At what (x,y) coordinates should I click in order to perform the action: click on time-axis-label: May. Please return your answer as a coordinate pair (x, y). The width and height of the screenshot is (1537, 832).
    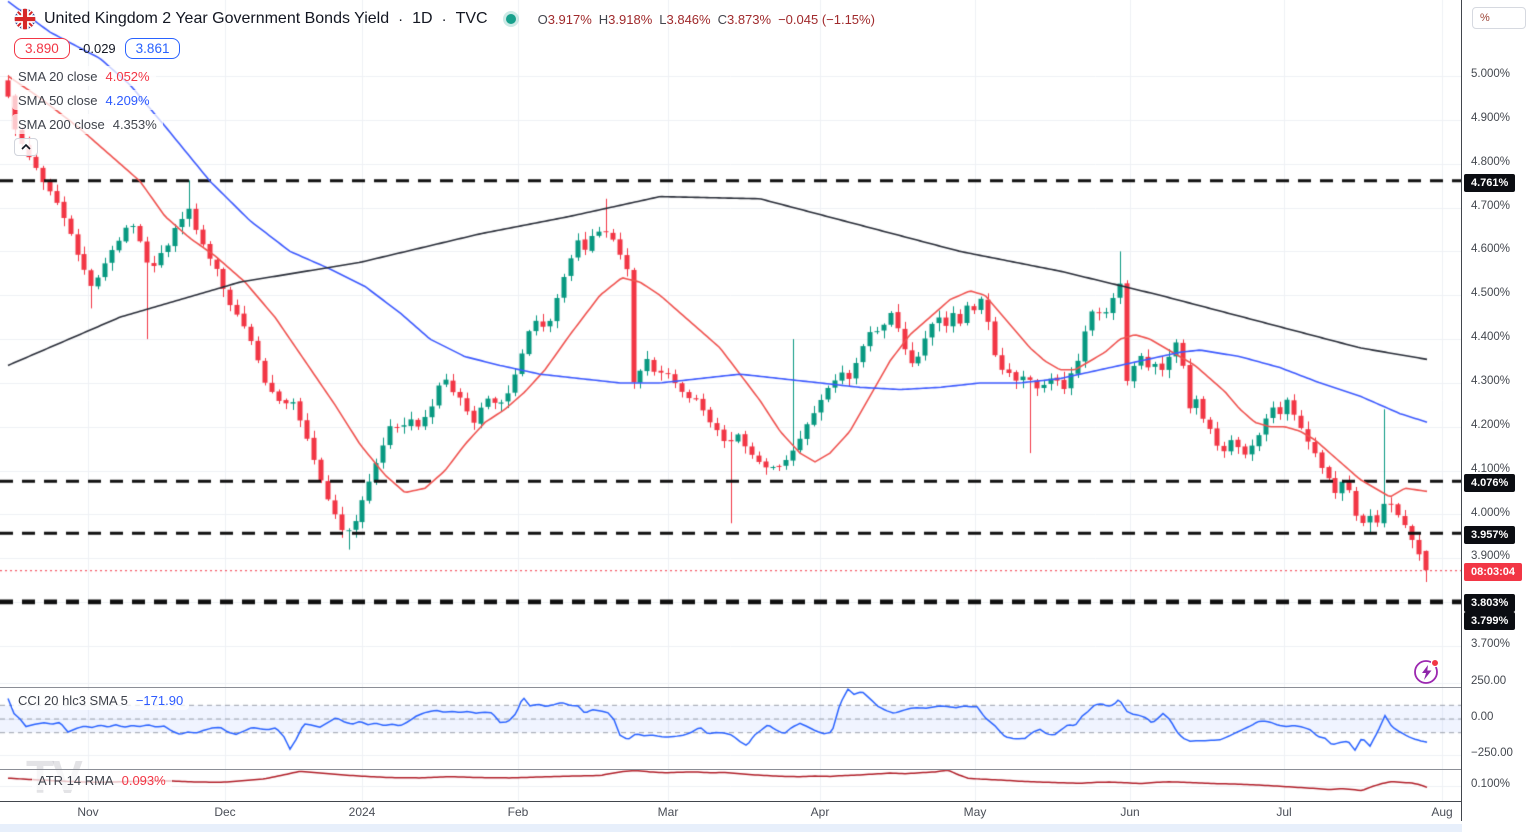
    Looking at the image, I should click on (975, 812).